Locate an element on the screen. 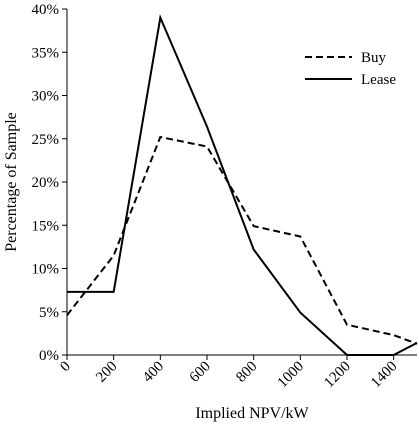 This screenshot has height=427, width=419. legend-label-buy: Buy is located at coordinates (374, 58).